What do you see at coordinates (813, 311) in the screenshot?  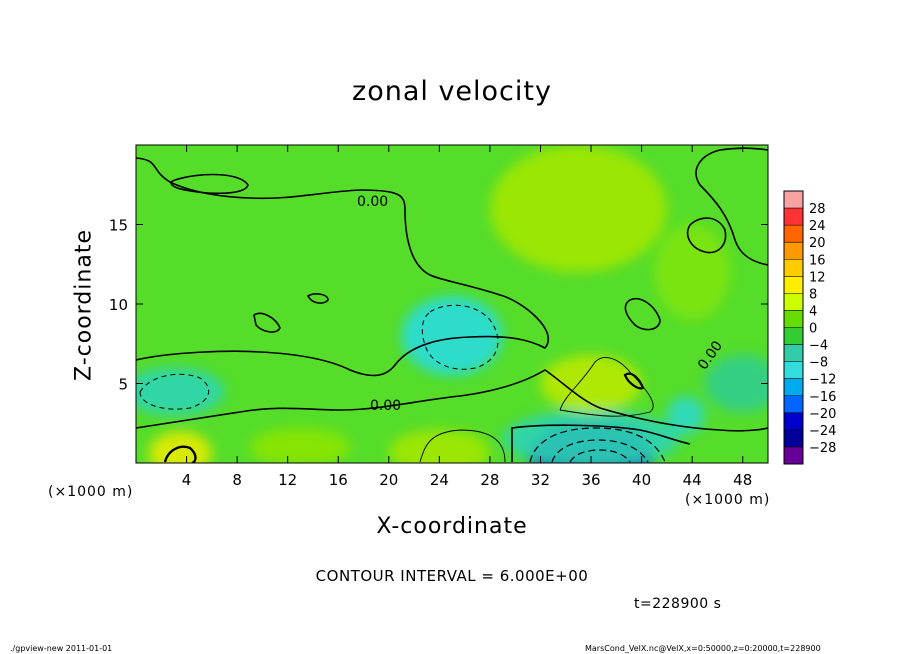 I see `colorbar-label: 4` at bounding box center [813, 311].